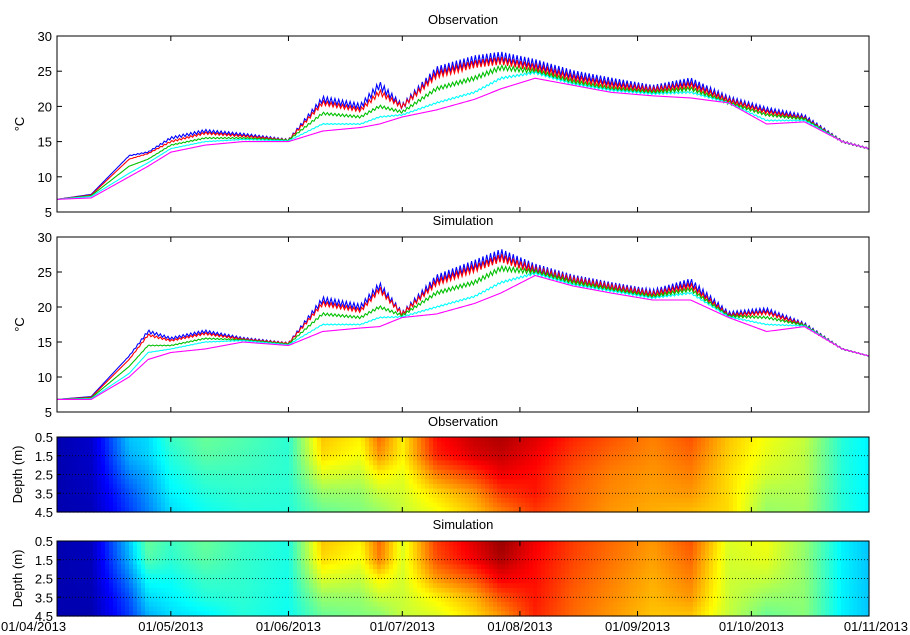 The image size is (910, 635). Describe the element at coordinates (45, 106) in the screenshot. I see `y-tick-label: 20` at that location.